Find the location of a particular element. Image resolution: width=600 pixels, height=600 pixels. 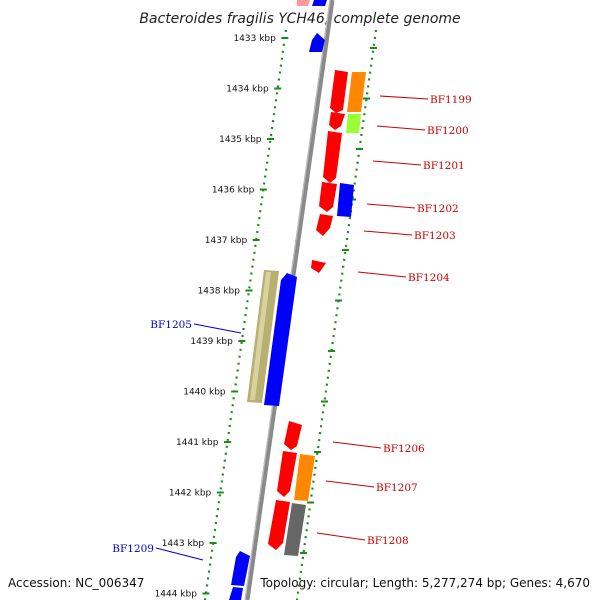

leader-line-bf1202 is located at coordinates (391, 206).